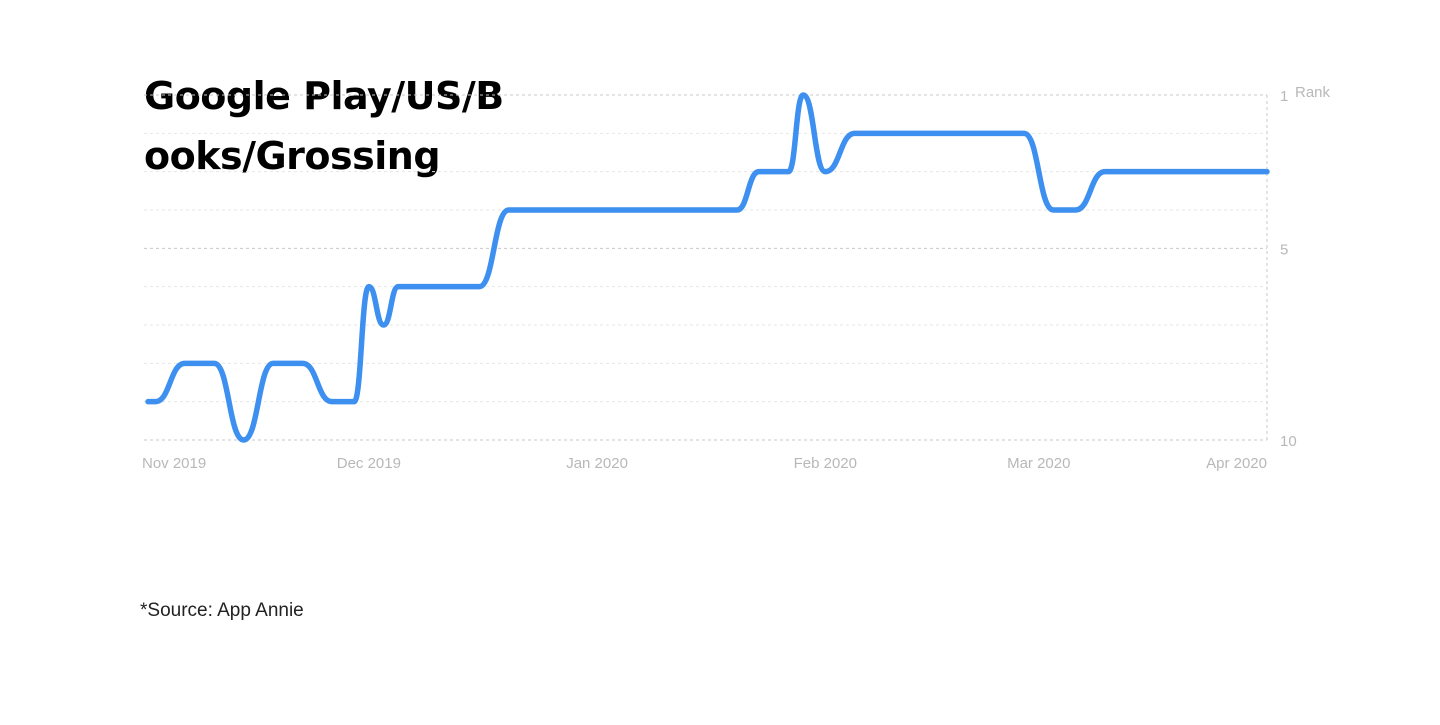 The image size is (1440, 725). What do you see at coordinates (1236, 463) in the screenshot?
I see `x-tick-label-5: Apr 2020` at bounding box center [1236, 463].